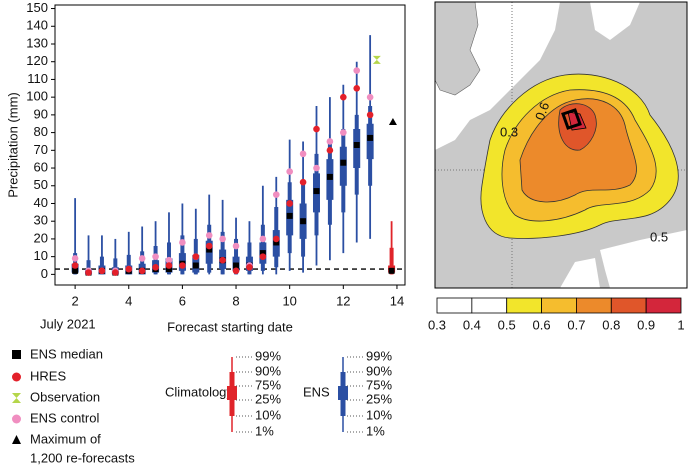 The height and width of the screenshot is (471, 690). Describe the element at coordinates (343, 300) in the screenshot. I see `x-tick-label: 12` at that location.